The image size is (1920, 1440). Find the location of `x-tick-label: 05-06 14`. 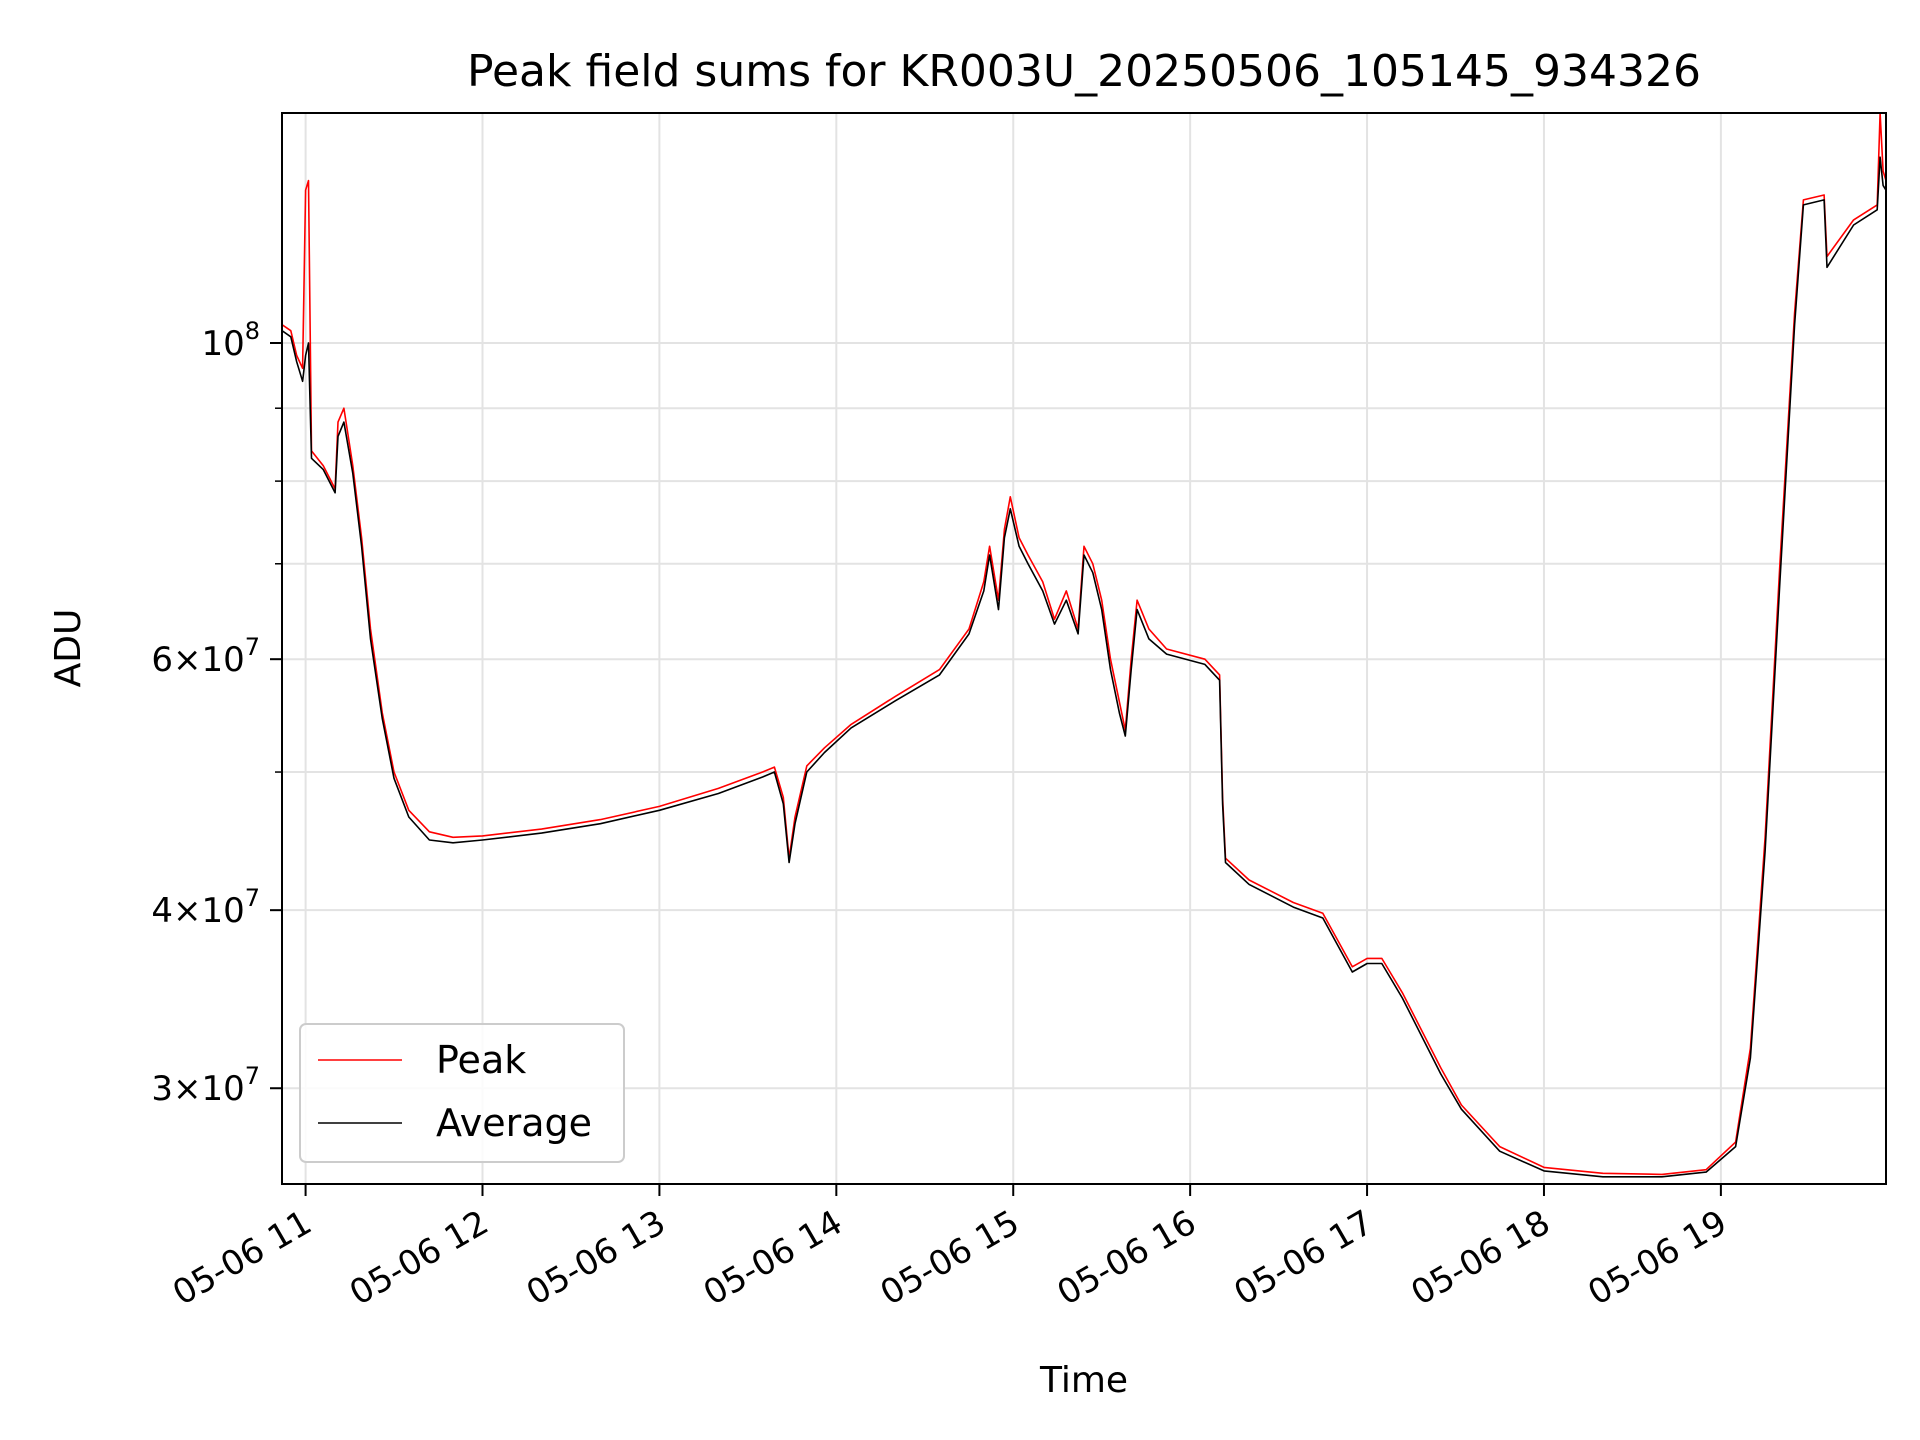

x-tick-label: 05-06 14 is located at coordinates (773, 1258).